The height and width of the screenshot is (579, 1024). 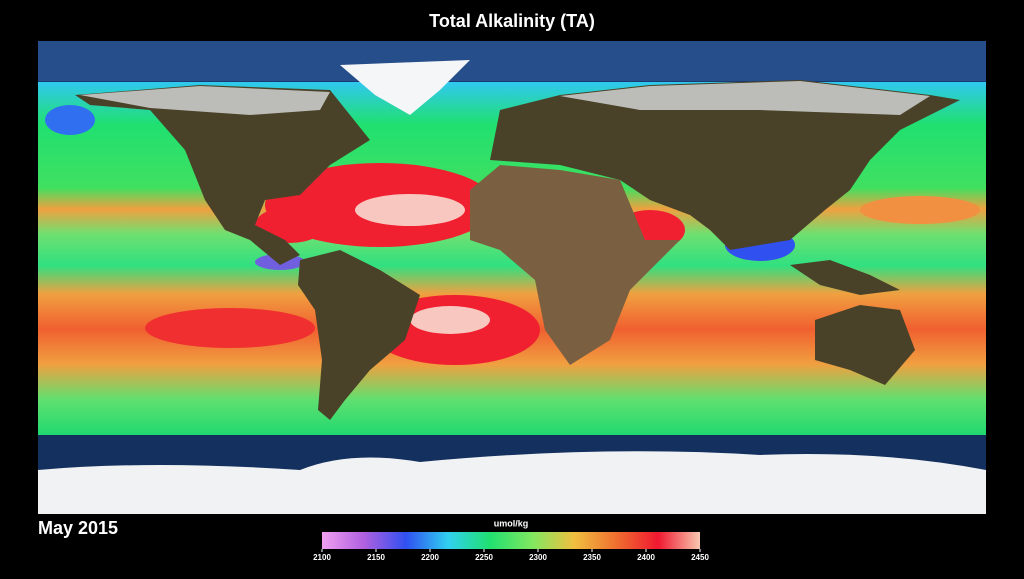 What do you see at coordinates (430, 557) in the screenshot?
I see `colorbar-tick-label: 2200` at bounding box center [430, 557].